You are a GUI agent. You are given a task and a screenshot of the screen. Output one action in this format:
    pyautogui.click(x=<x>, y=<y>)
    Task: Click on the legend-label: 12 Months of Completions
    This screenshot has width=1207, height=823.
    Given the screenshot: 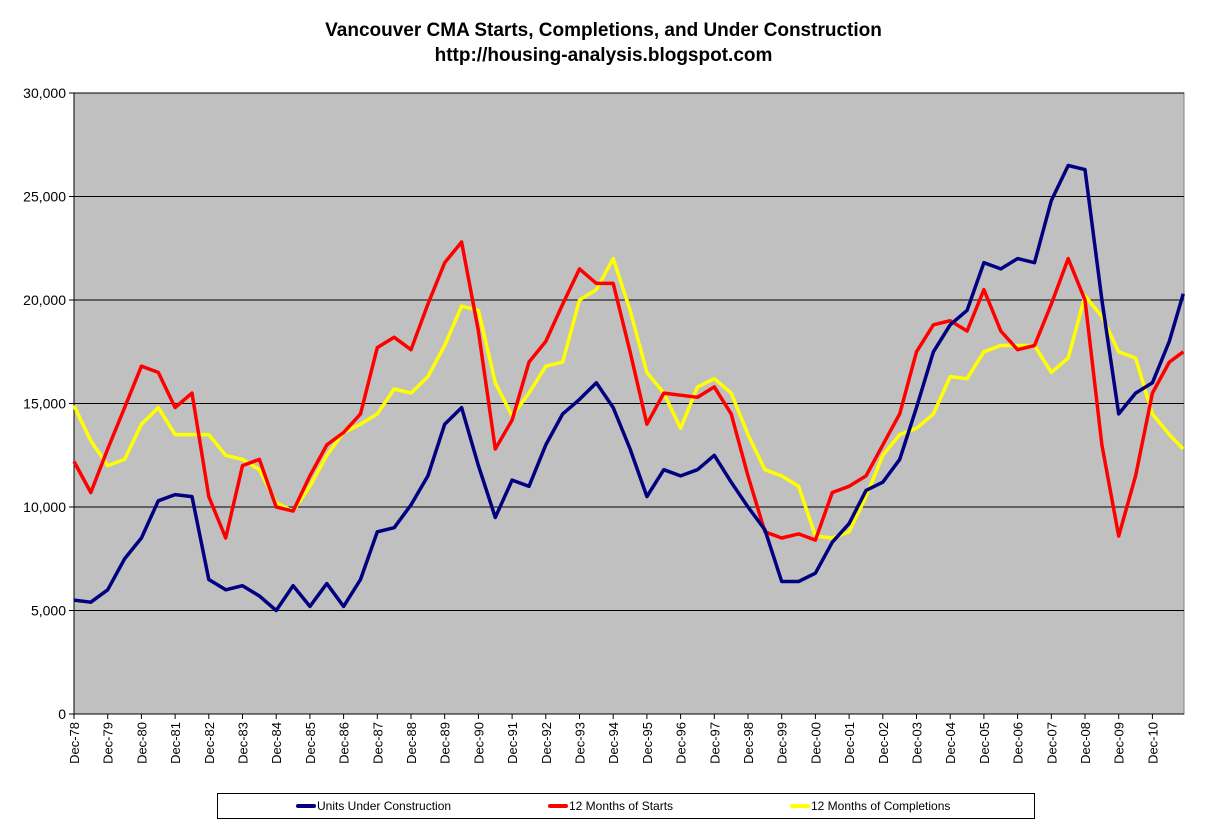 What is the action you would take?
    pyautogui.click(x=881, y=806)
    